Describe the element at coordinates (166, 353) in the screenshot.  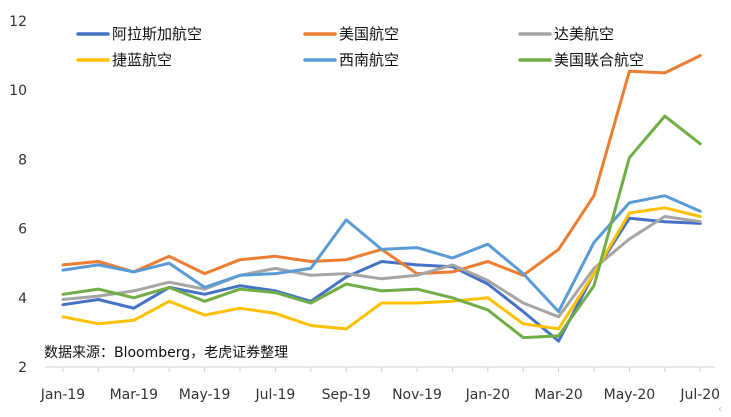
I see `source-note: 数据来源：Bloomberg，老虎证券整理` at that location.